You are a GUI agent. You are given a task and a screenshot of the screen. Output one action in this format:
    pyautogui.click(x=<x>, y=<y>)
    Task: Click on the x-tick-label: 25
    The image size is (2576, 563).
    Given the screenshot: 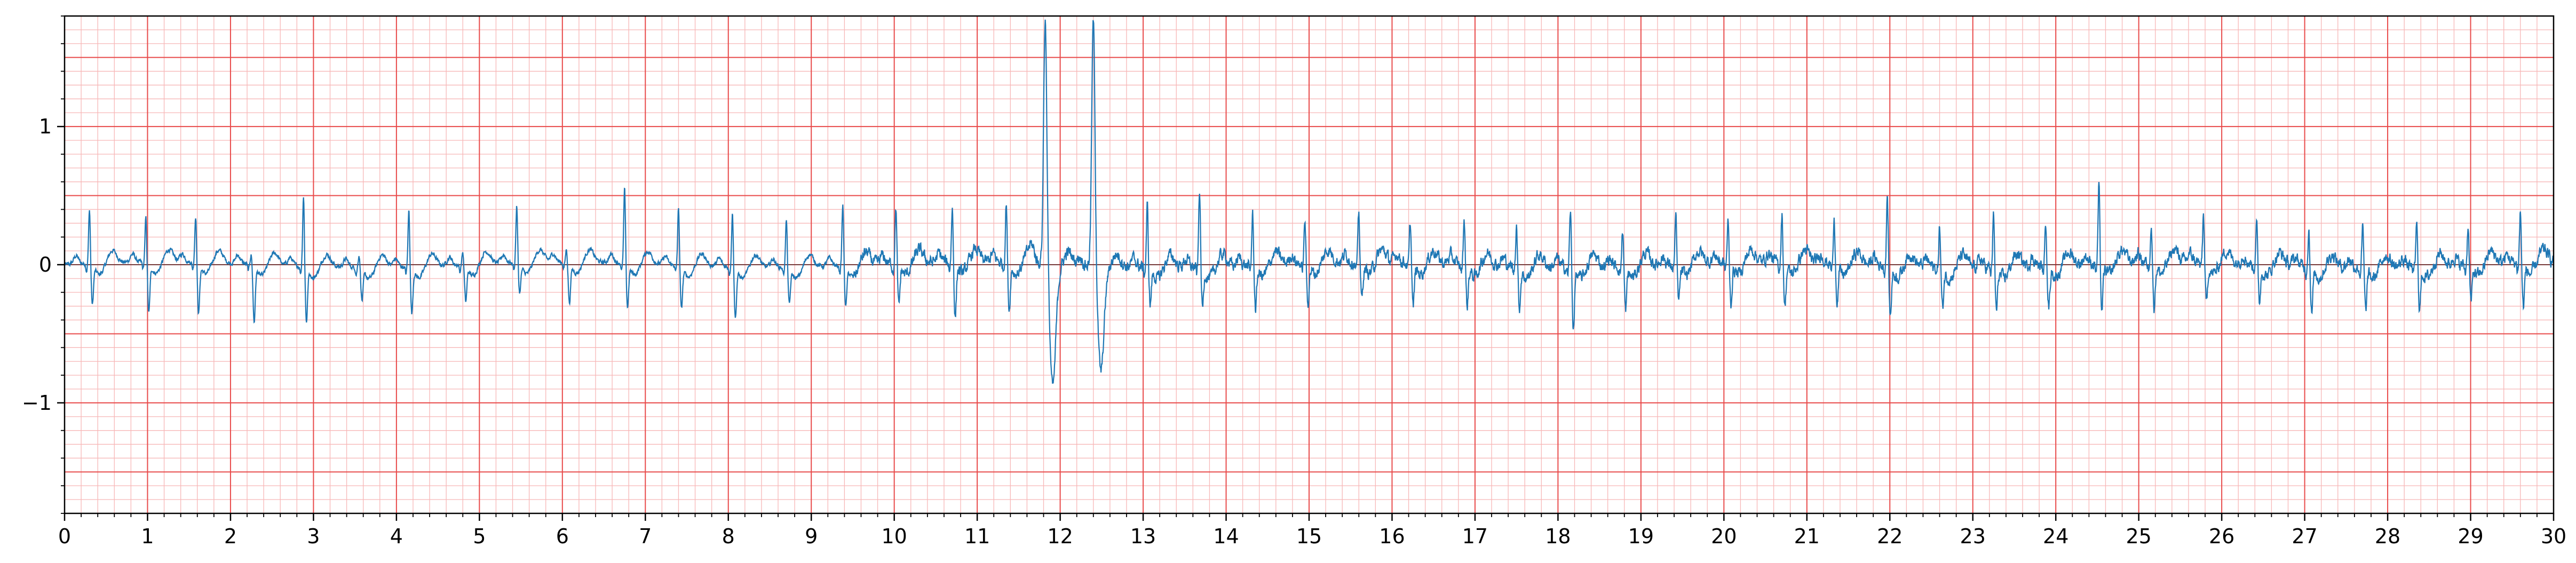 What is the action you would take?
    pyautogui.click(x=2138, y=536)
    